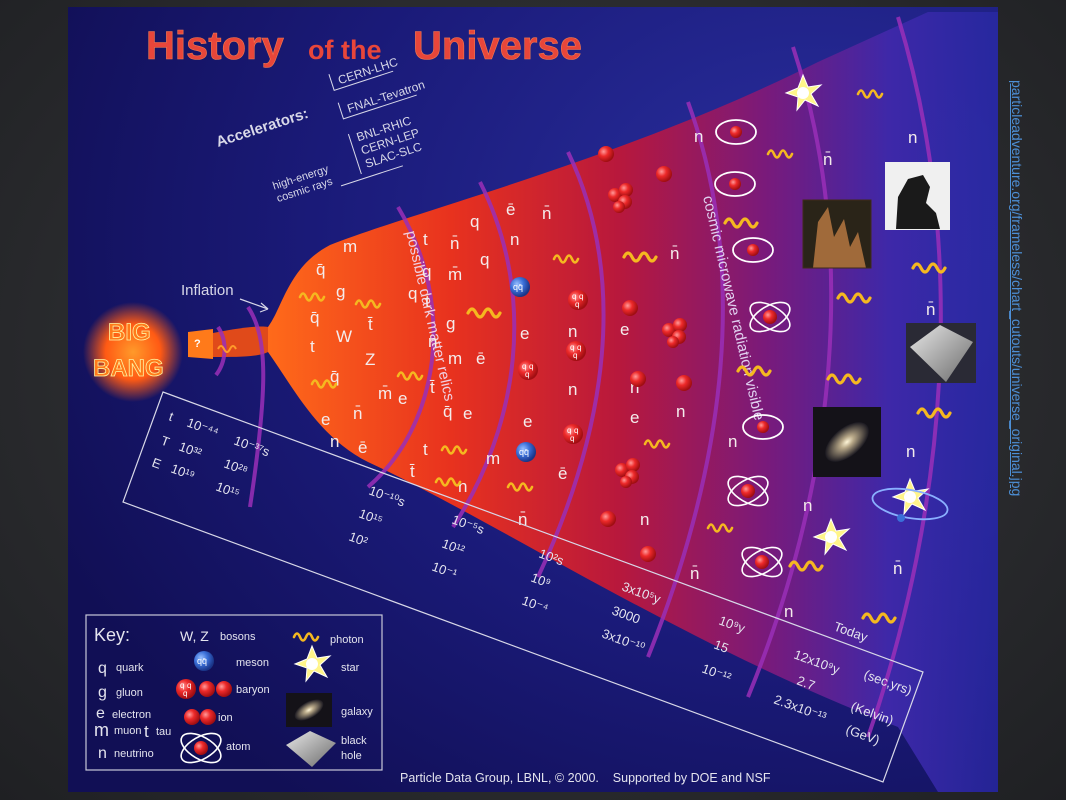 This screenshot has height=800, width=1066. Describe the element at coordinates (358, 539) in the screenshot. I see `scale-c3-energy: 10²` at that location.